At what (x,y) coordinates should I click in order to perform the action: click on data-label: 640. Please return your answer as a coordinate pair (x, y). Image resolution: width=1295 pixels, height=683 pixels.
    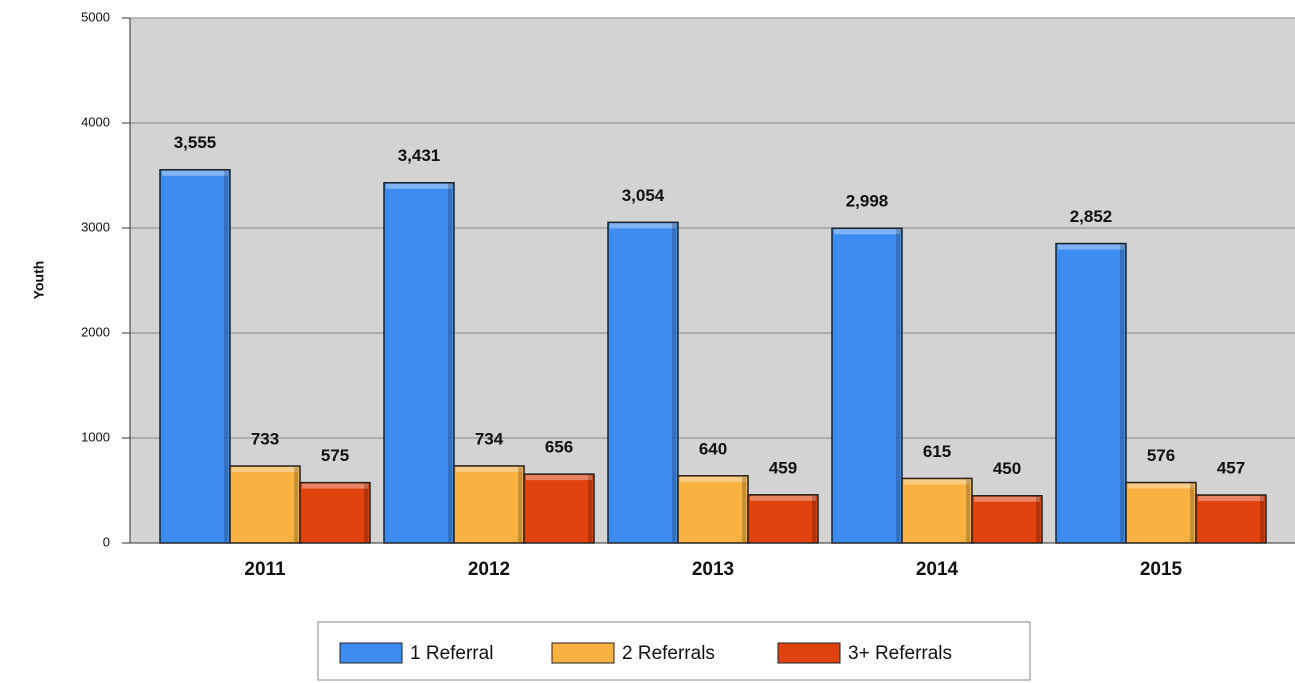
    Looking at the image, I should click on (713, 448).